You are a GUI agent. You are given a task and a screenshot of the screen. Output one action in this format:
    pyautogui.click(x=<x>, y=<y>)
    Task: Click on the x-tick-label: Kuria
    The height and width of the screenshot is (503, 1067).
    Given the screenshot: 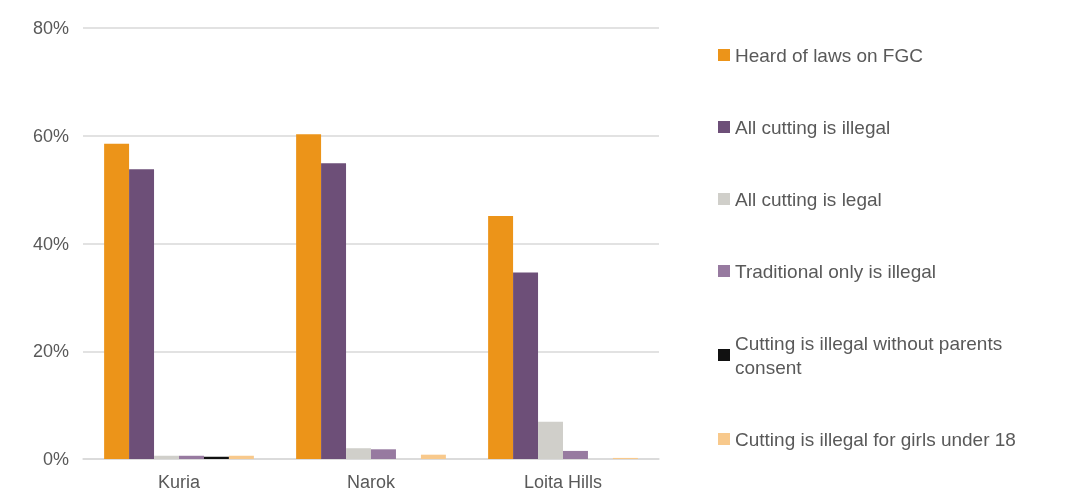 What is the action you would take?
    pyautogui.click(x=179, y=482)
    